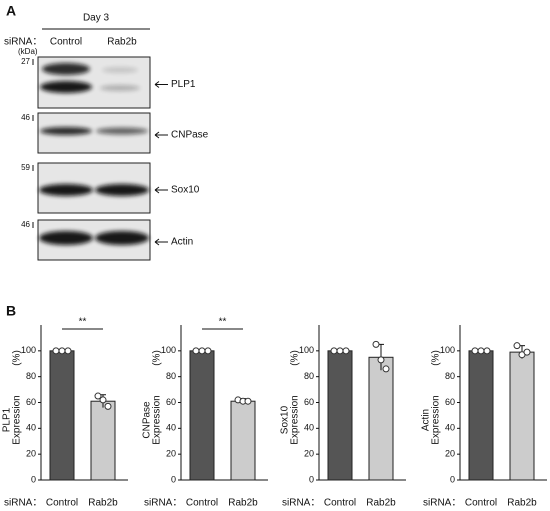 Image resolution: width=550 pixels, height=511 pixels. I want to click on unit: (kDa), so click(28, 51).